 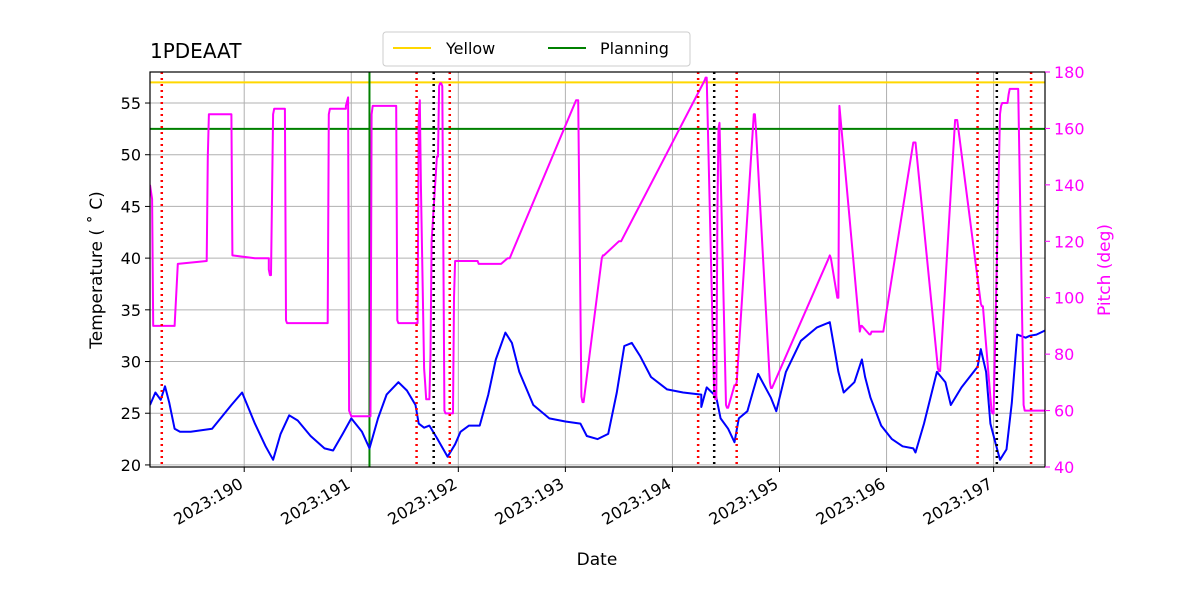 What do you see at coordinates (1064, 411) in the screenshot?
I see `y-right-tick-label: 60` at bounding box center [1064, 411].